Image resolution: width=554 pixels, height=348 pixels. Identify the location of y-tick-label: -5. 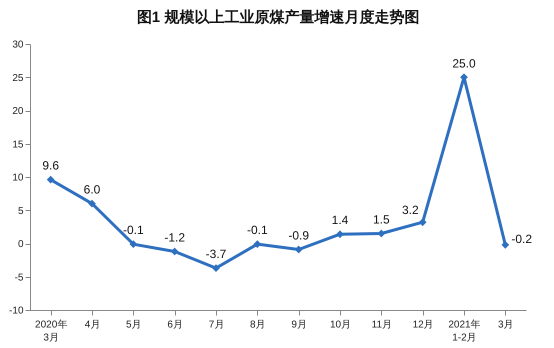
(19, 278).